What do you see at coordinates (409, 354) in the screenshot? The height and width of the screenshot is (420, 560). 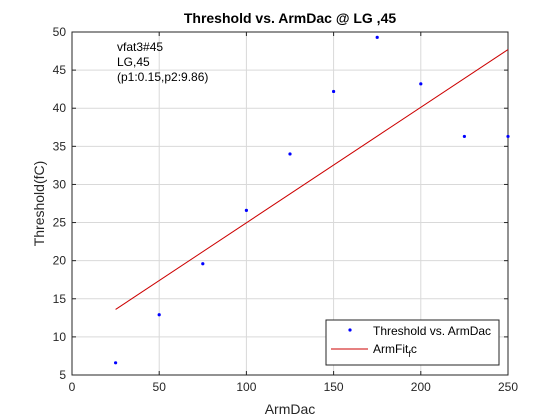 I see `legend-label-subscript: f` at bounding box center [409, 354].